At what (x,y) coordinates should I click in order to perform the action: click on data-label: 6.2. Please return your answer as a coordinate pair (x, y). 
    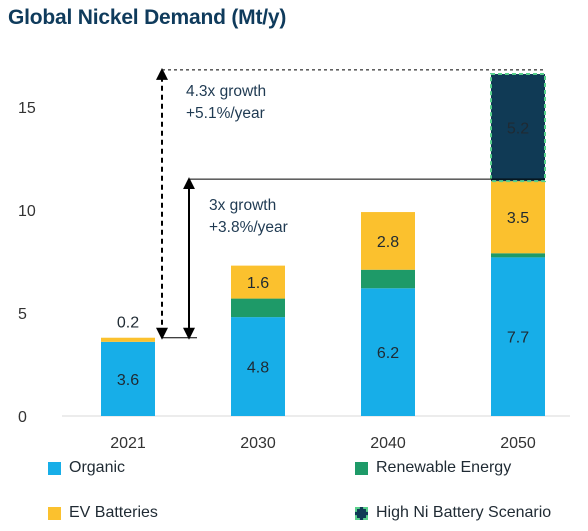
    Looking at the image, I should click on (388, 353).